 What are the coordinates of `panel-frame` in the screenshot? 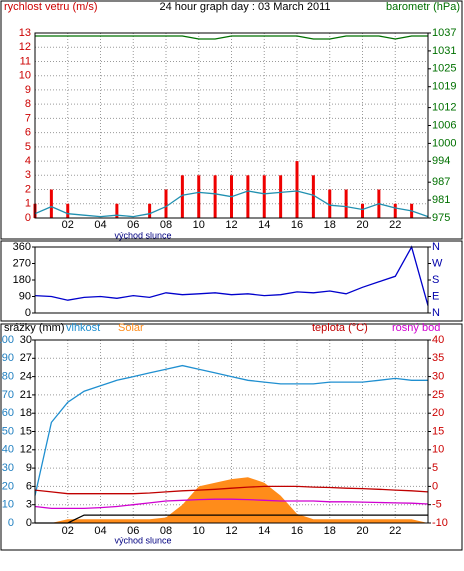 It's located at (231, 281).